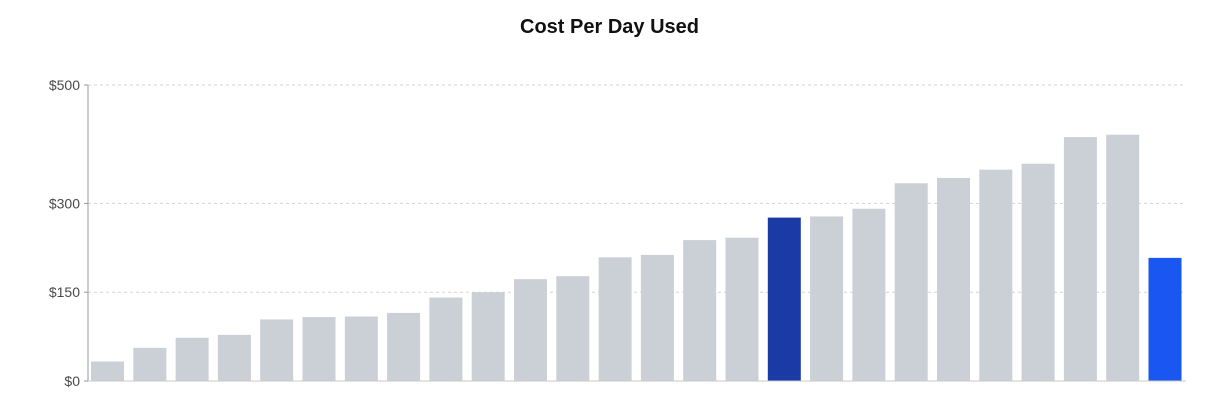  Describe the element at coordinates (64, 233) in the screenshot. I see `y-tick-labels: $0 $150 $300 $500` at that location.